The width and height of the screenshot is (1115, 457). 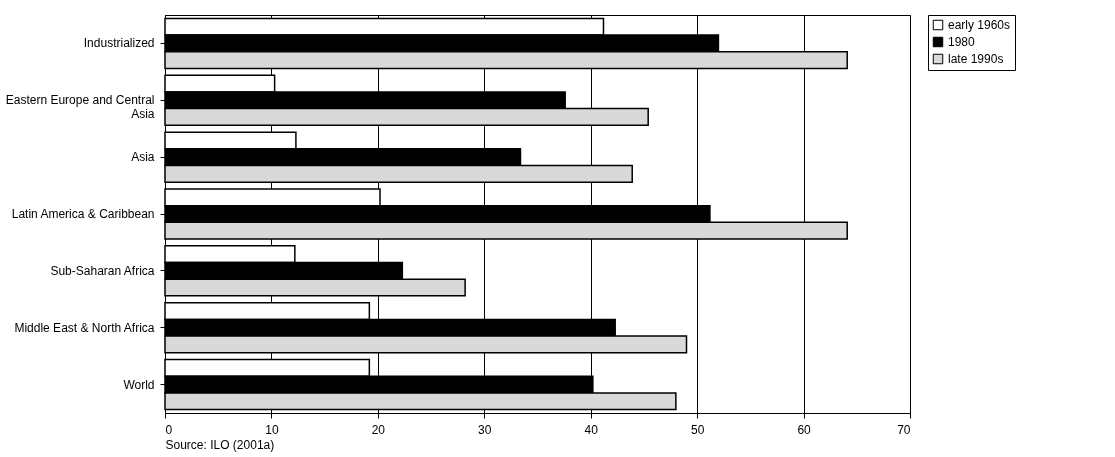 I want to click on x-tick-label: 50, so click(x=697, y=429).